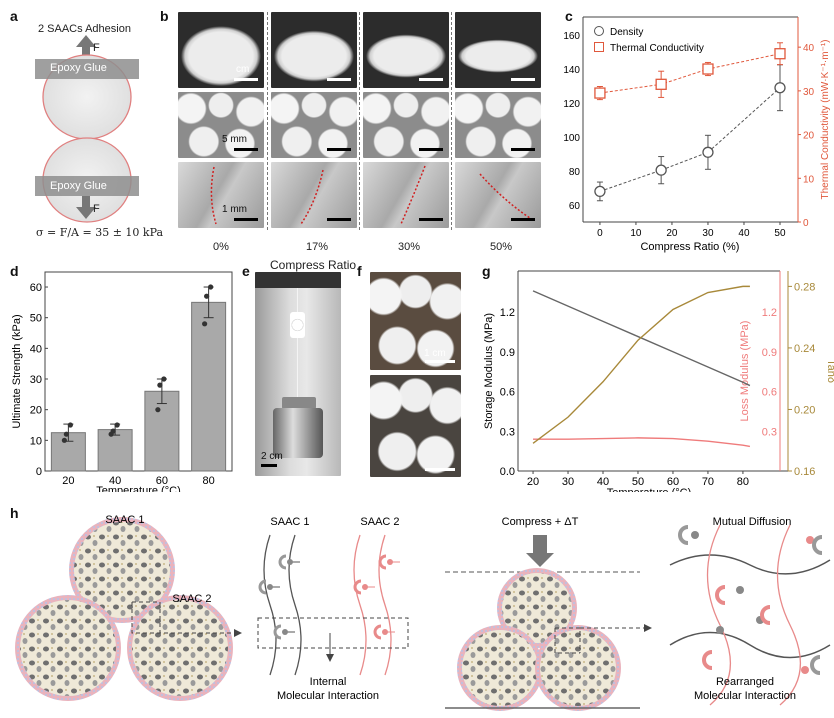  I want to click on photo-30pct-row3, so click(406, 195).